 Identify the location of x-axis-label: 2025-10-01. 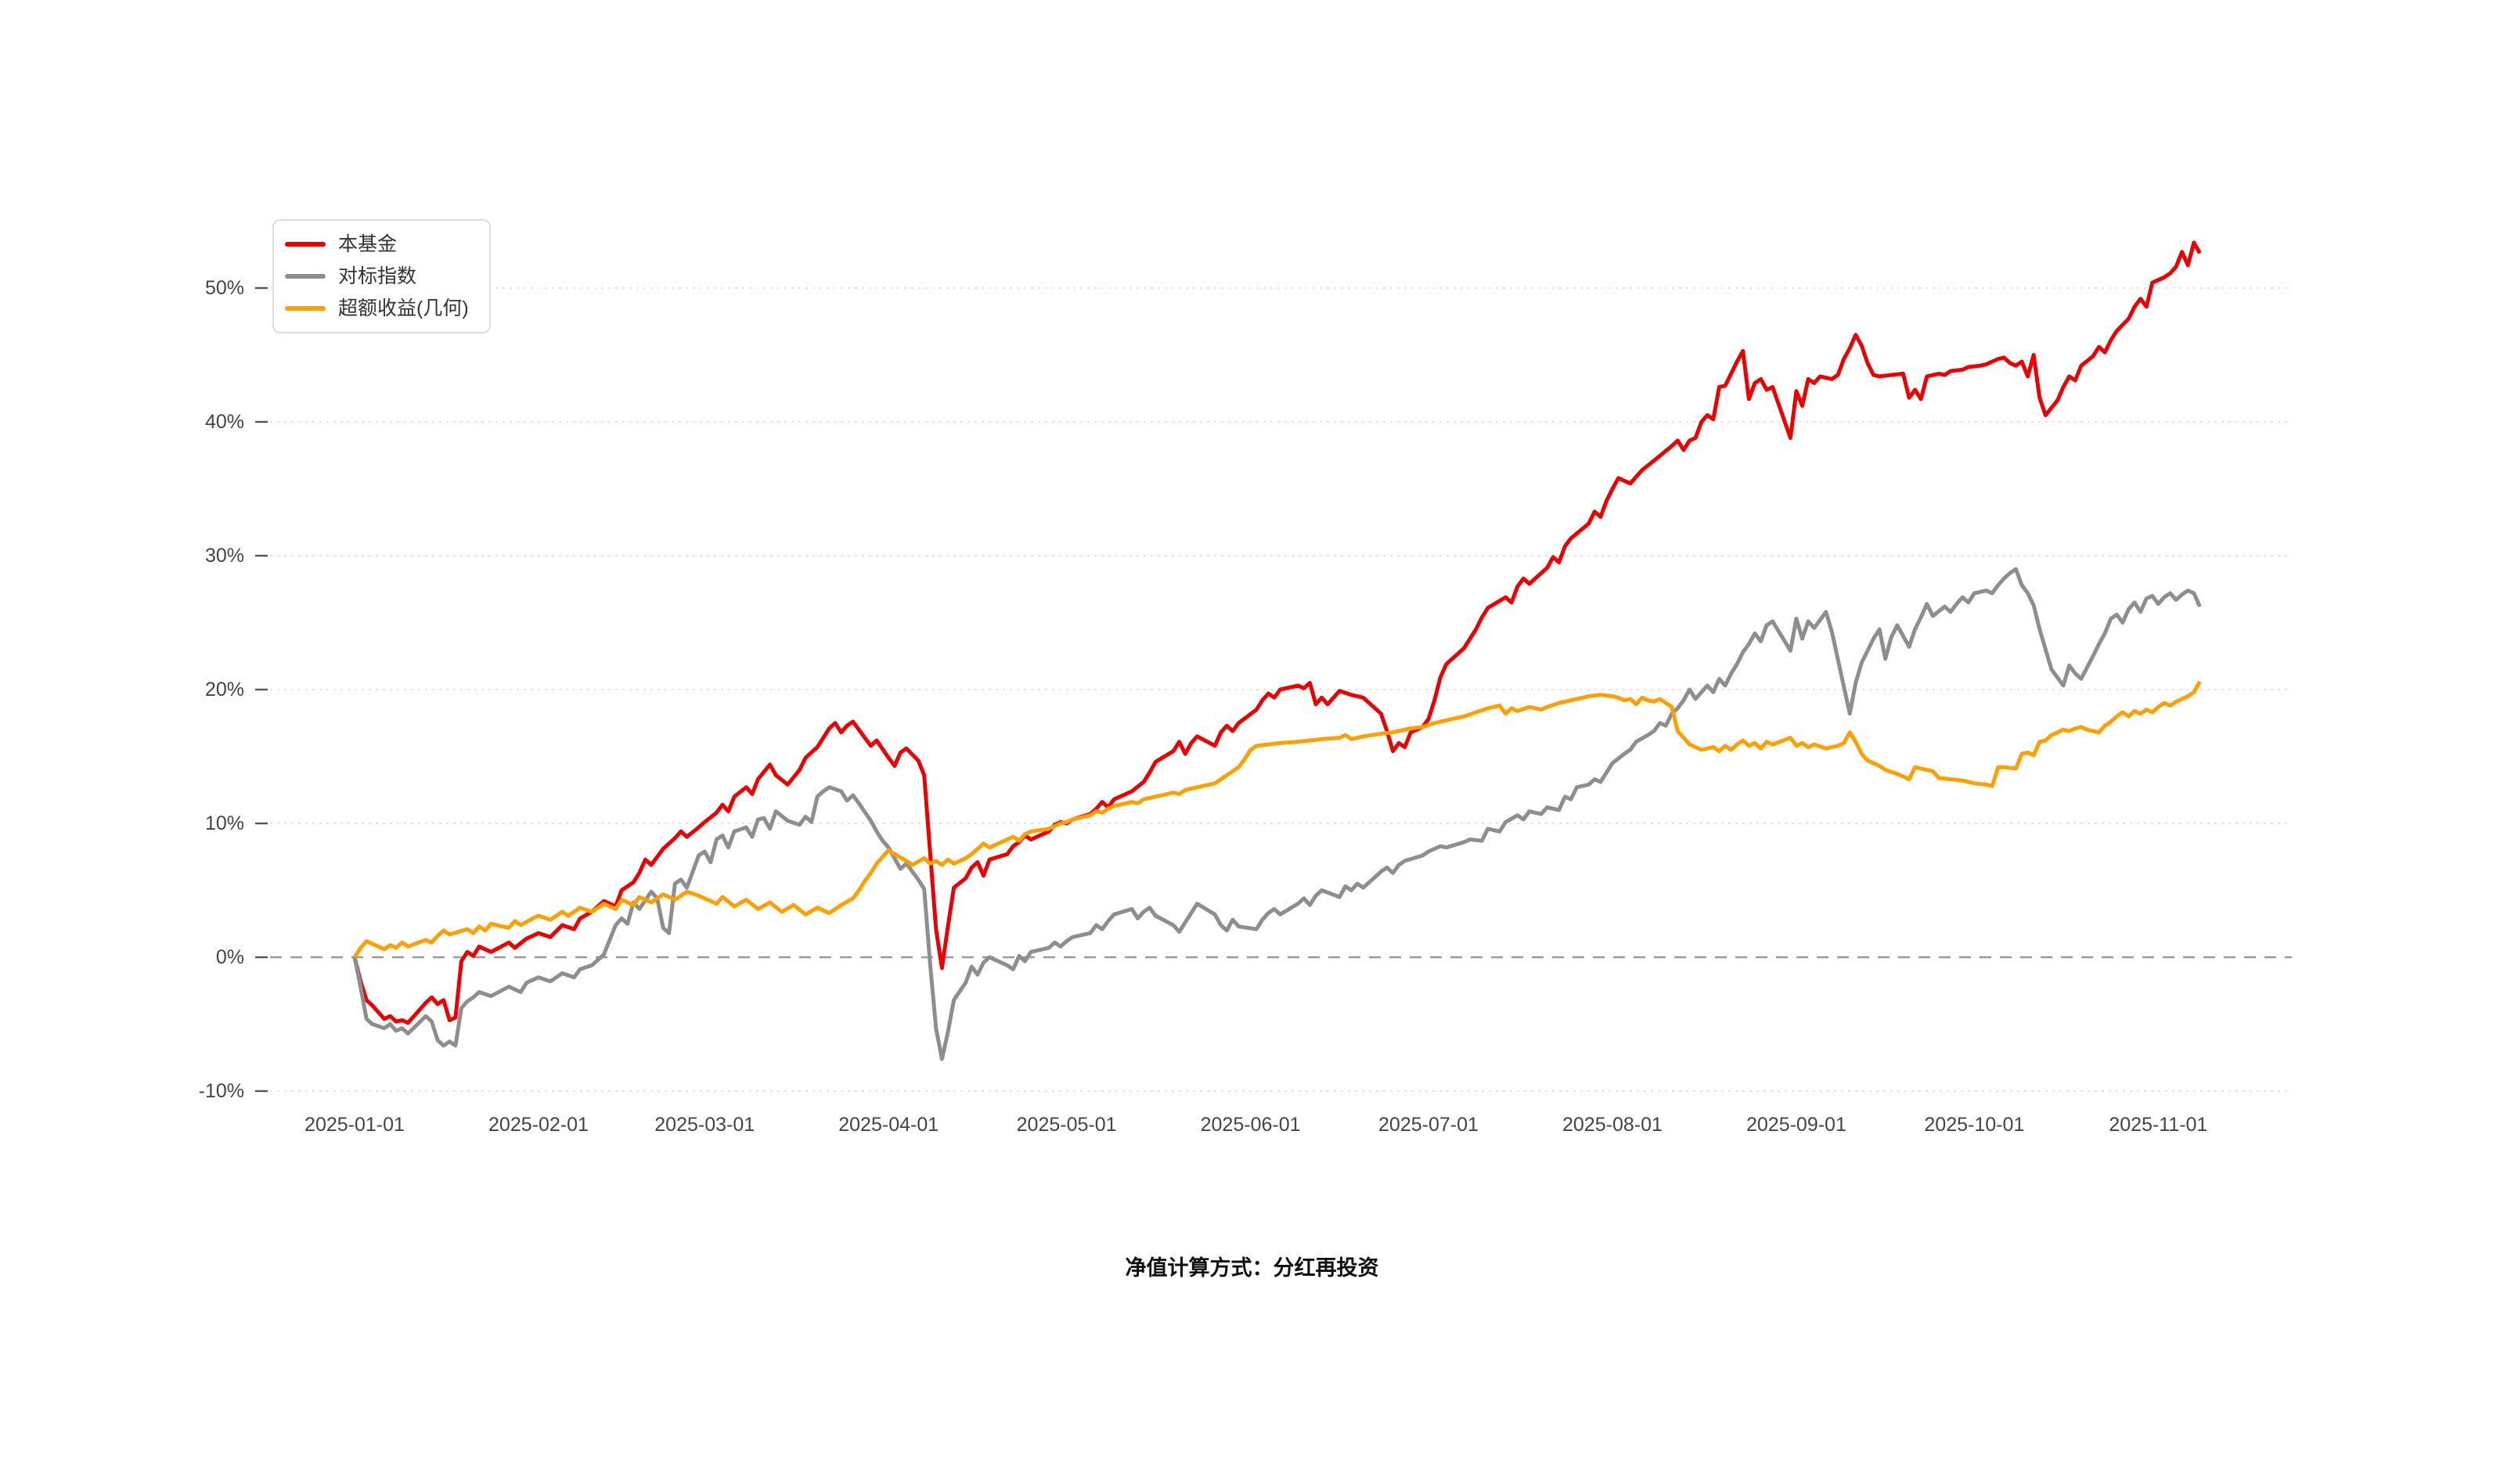
(1974, 1125).